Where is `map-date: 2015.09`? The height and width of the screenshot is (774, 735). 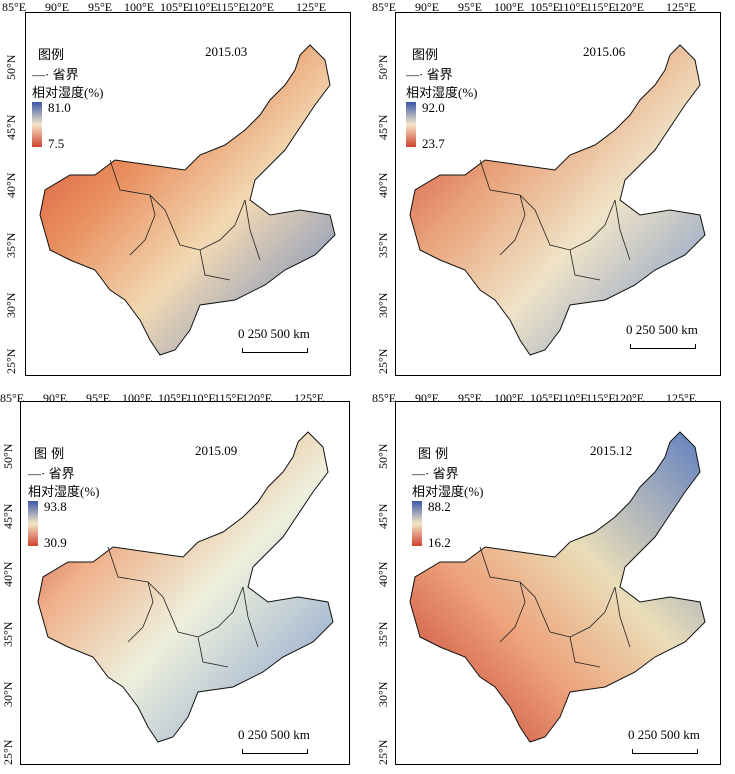 map-date: 2015.09 is located at coordinates (216, 450).